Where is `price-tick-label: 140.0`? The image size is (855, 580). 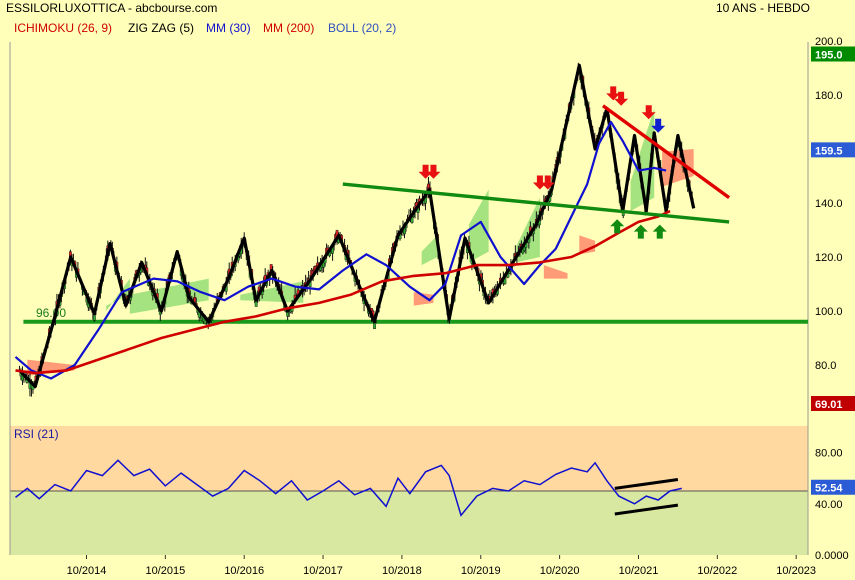 price-tick-label: 140.0 is located at coordinates (829, 204).